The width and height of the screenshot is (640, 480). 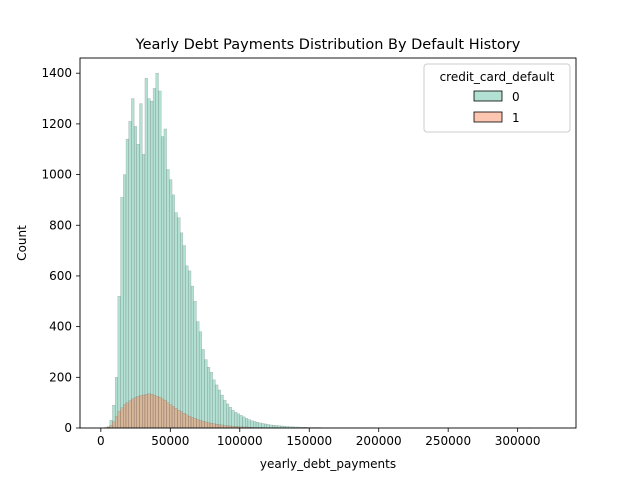 I want to click on x-axis-label: yearly_debt_payments, so click(x=328, y=464).